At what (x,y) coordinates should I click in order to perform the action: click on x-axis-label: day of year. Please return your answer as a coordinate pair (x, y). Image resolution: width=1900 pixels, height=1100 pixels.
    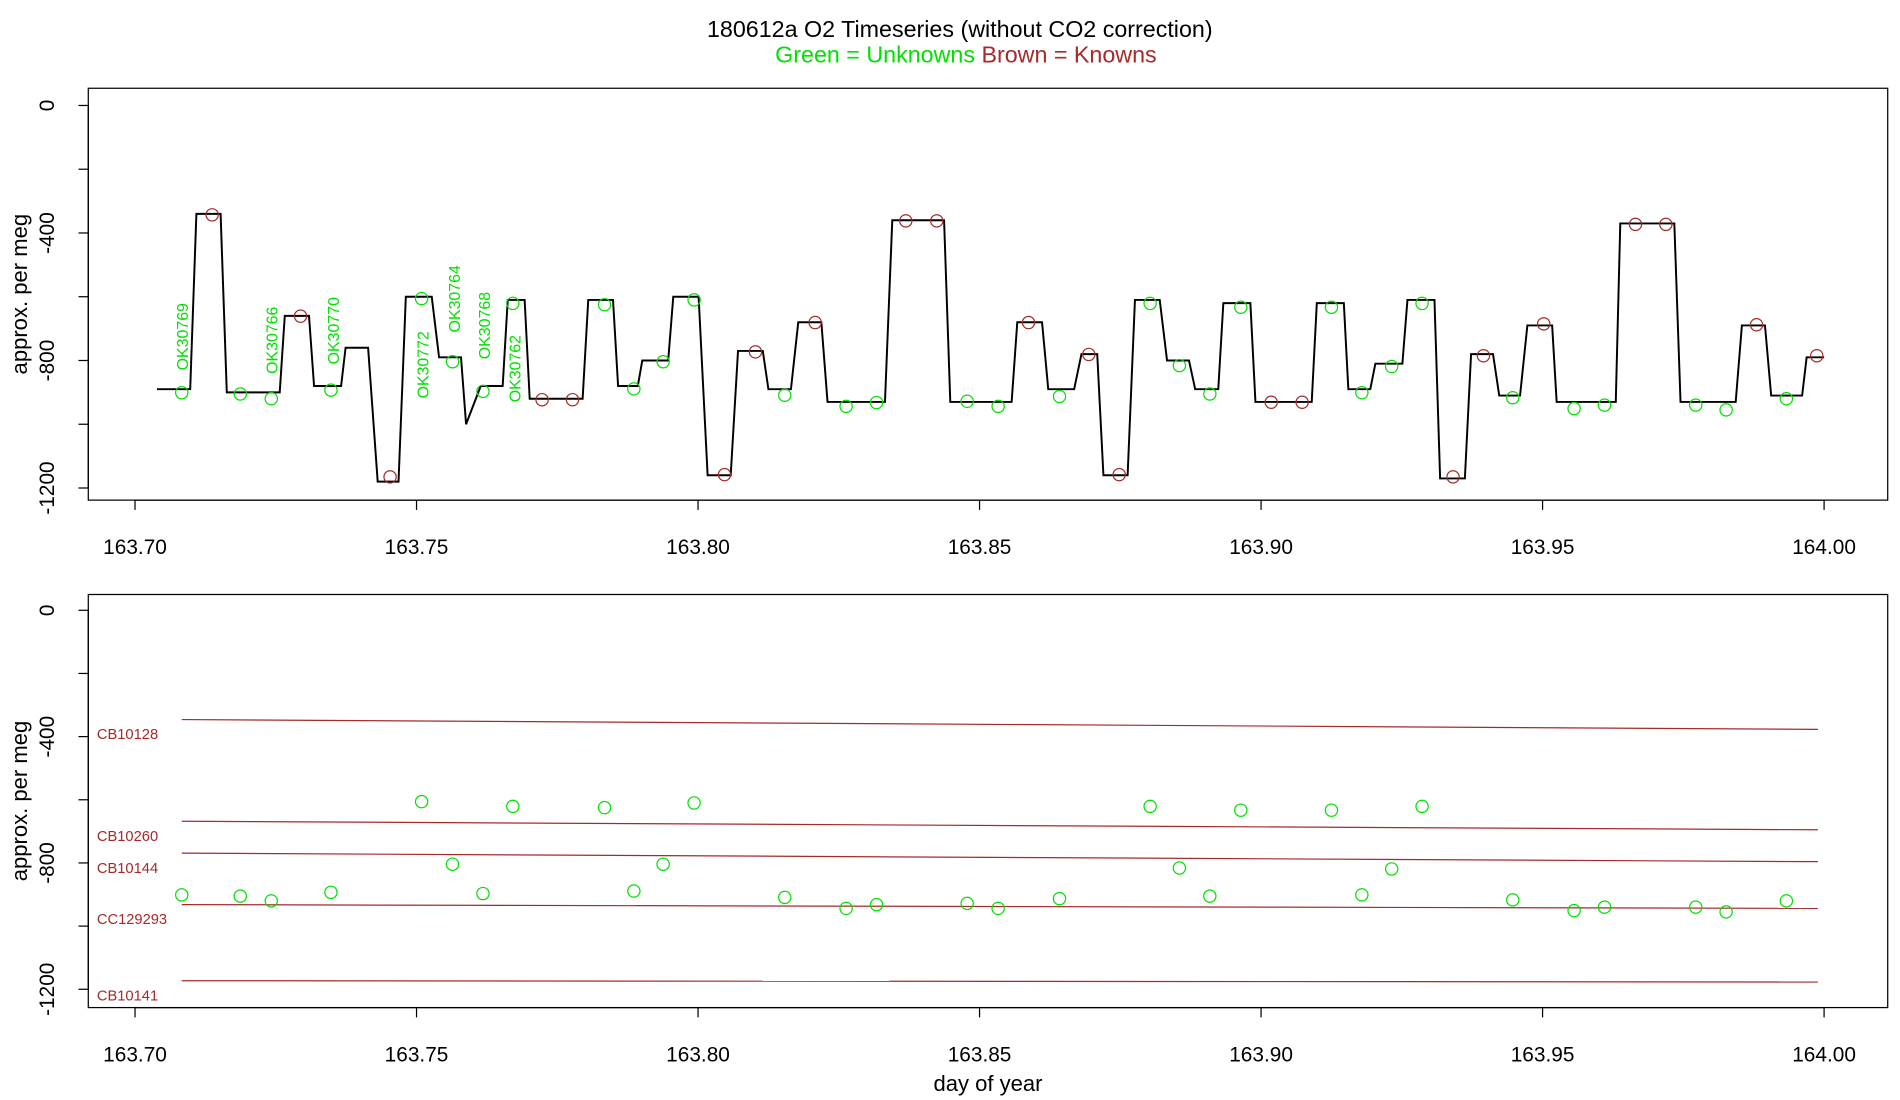
    Looking at the image, I should click on (987, 1083).